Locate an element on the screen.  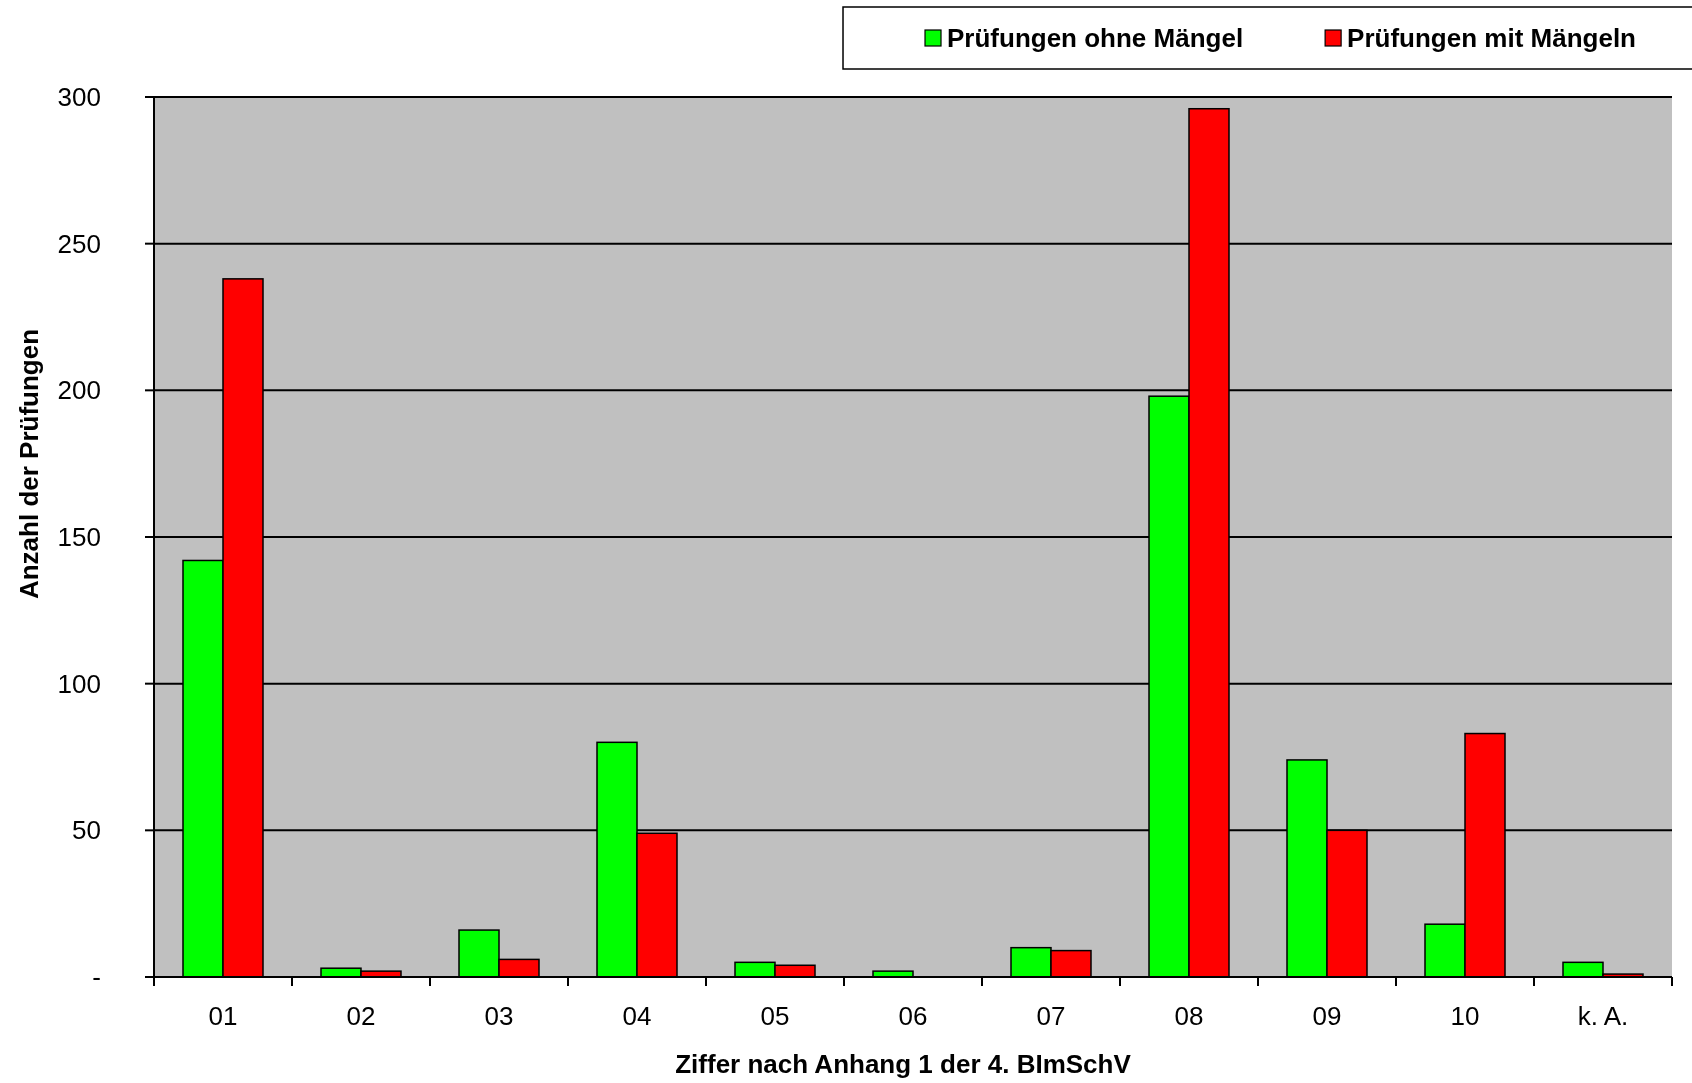
y-tick-label: 250 is located at coordinates (79, 243).